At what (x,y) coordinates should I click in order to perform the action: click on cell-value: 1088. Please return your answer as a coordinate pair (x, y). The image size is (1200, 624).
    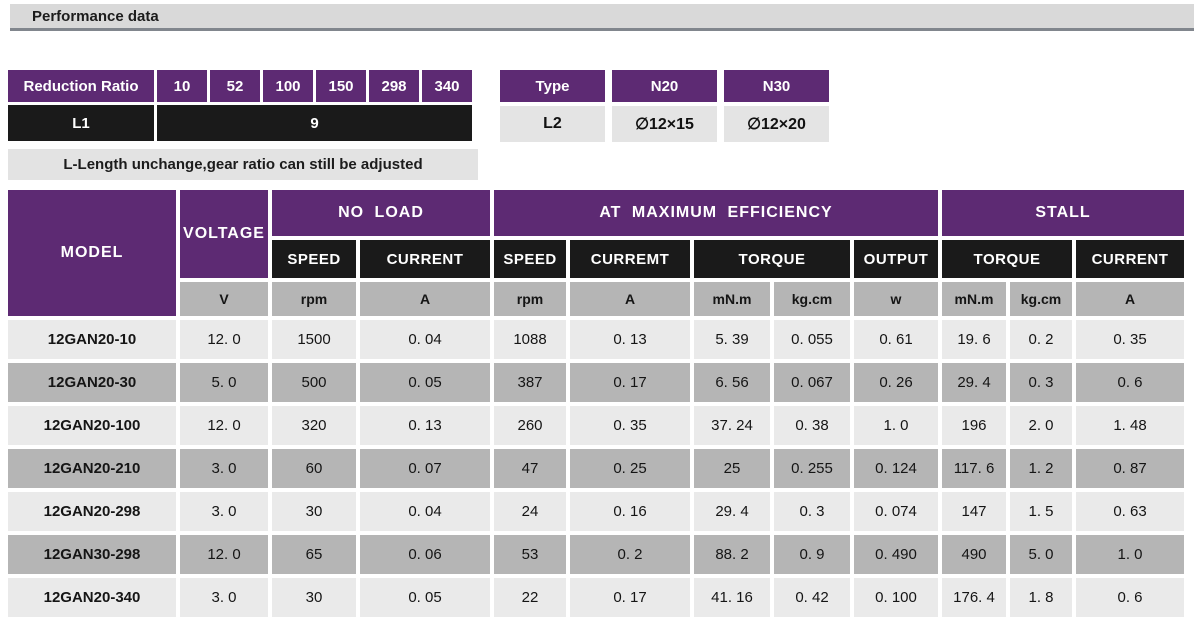
    Looking at the image, I should click on (530, 339).